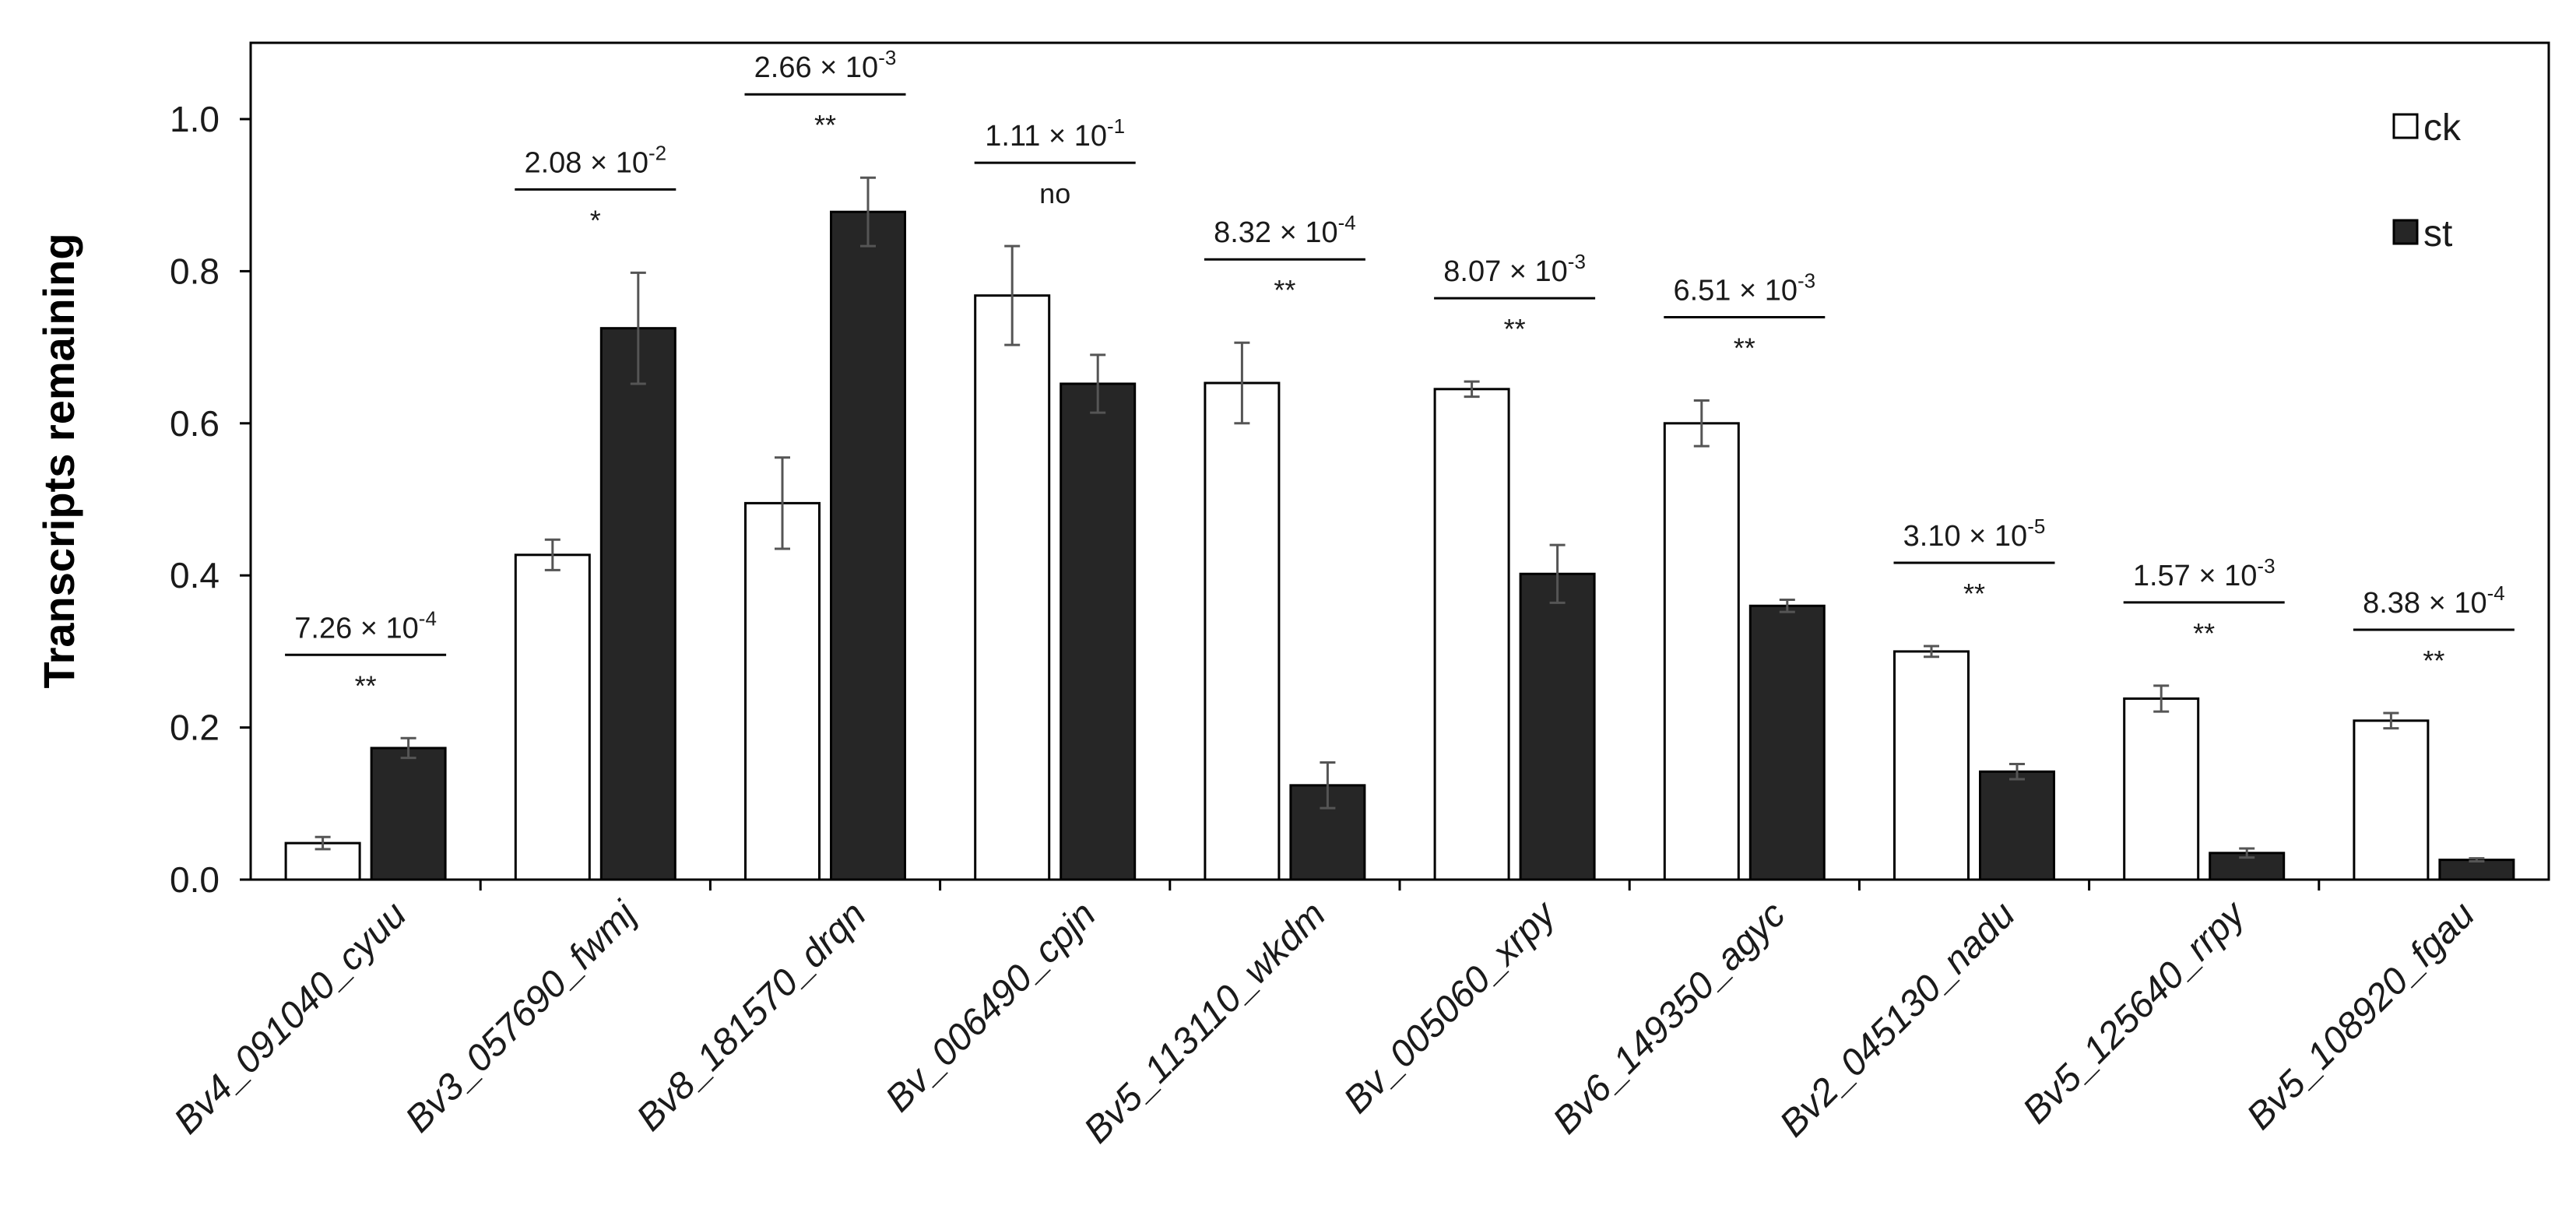 The image size is (2576, 1212). Describe the element at coordinates (1965, 536) in the screenshot. I see `p-value-mantissa: 3.10 × 10` at that location.